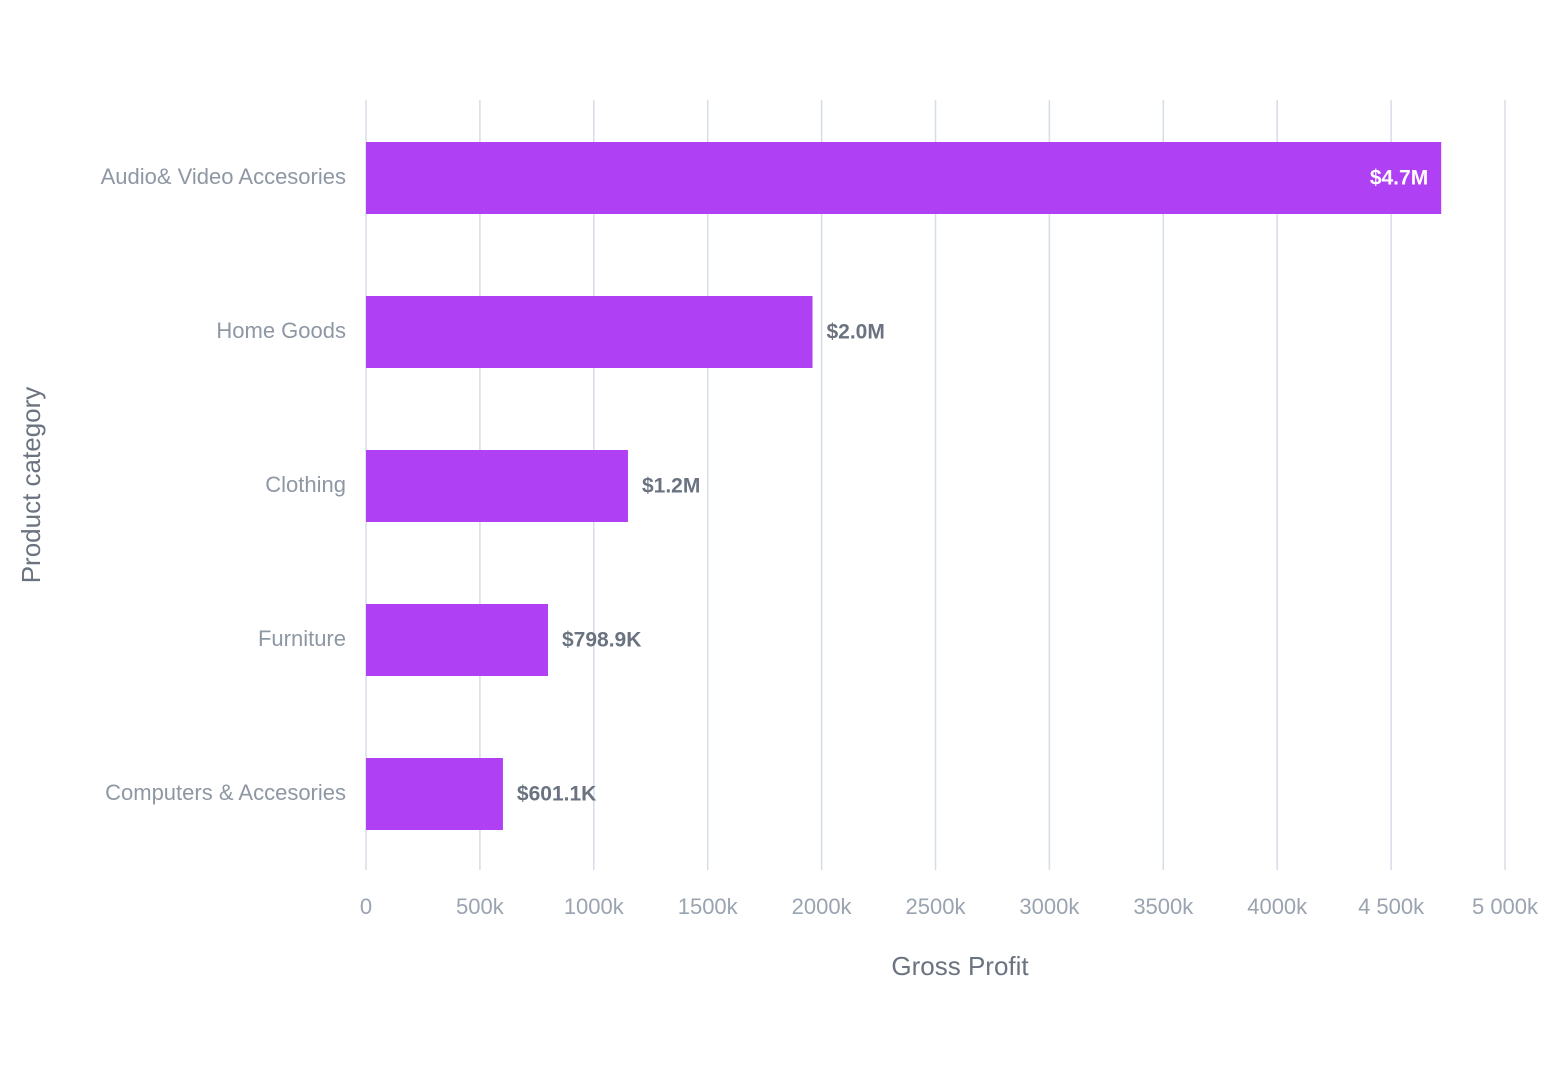  What do you see at coordinates (556, 794) in the screenshot?
I see `value-label: $601.1K` at bounding box center [556, 794].